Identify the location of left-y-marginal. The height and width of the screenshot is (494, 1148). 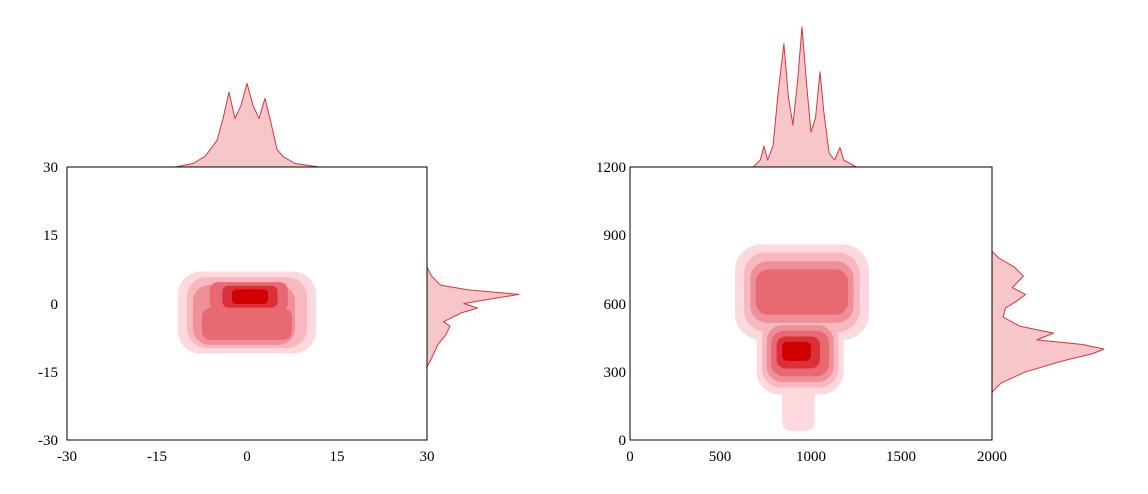
(473, 317).